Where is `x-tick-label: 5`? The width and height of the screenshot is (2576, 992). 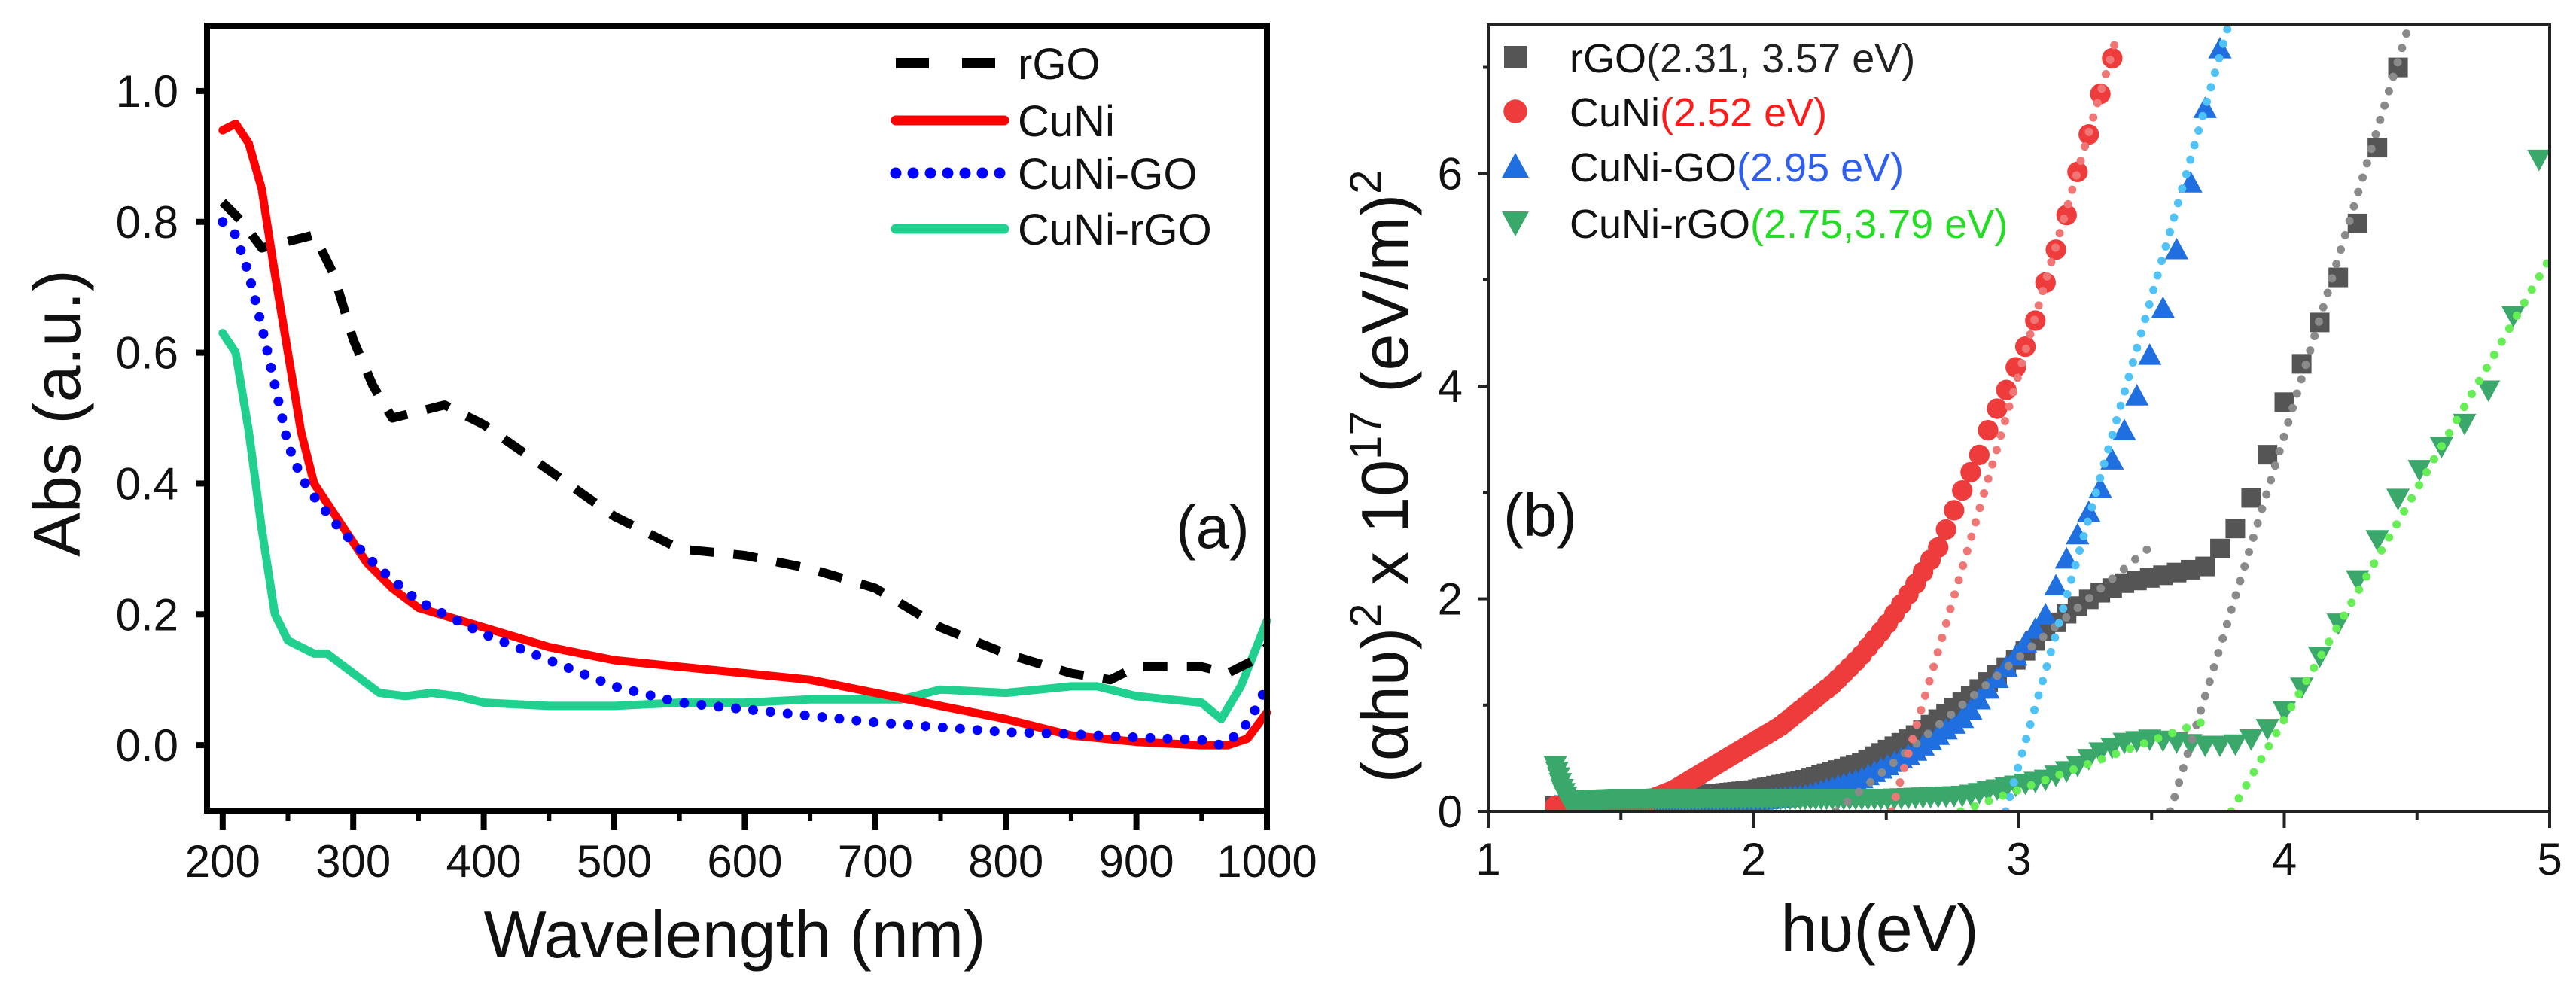
x-tick-label: 5 is located at coordinates (2549, 859).